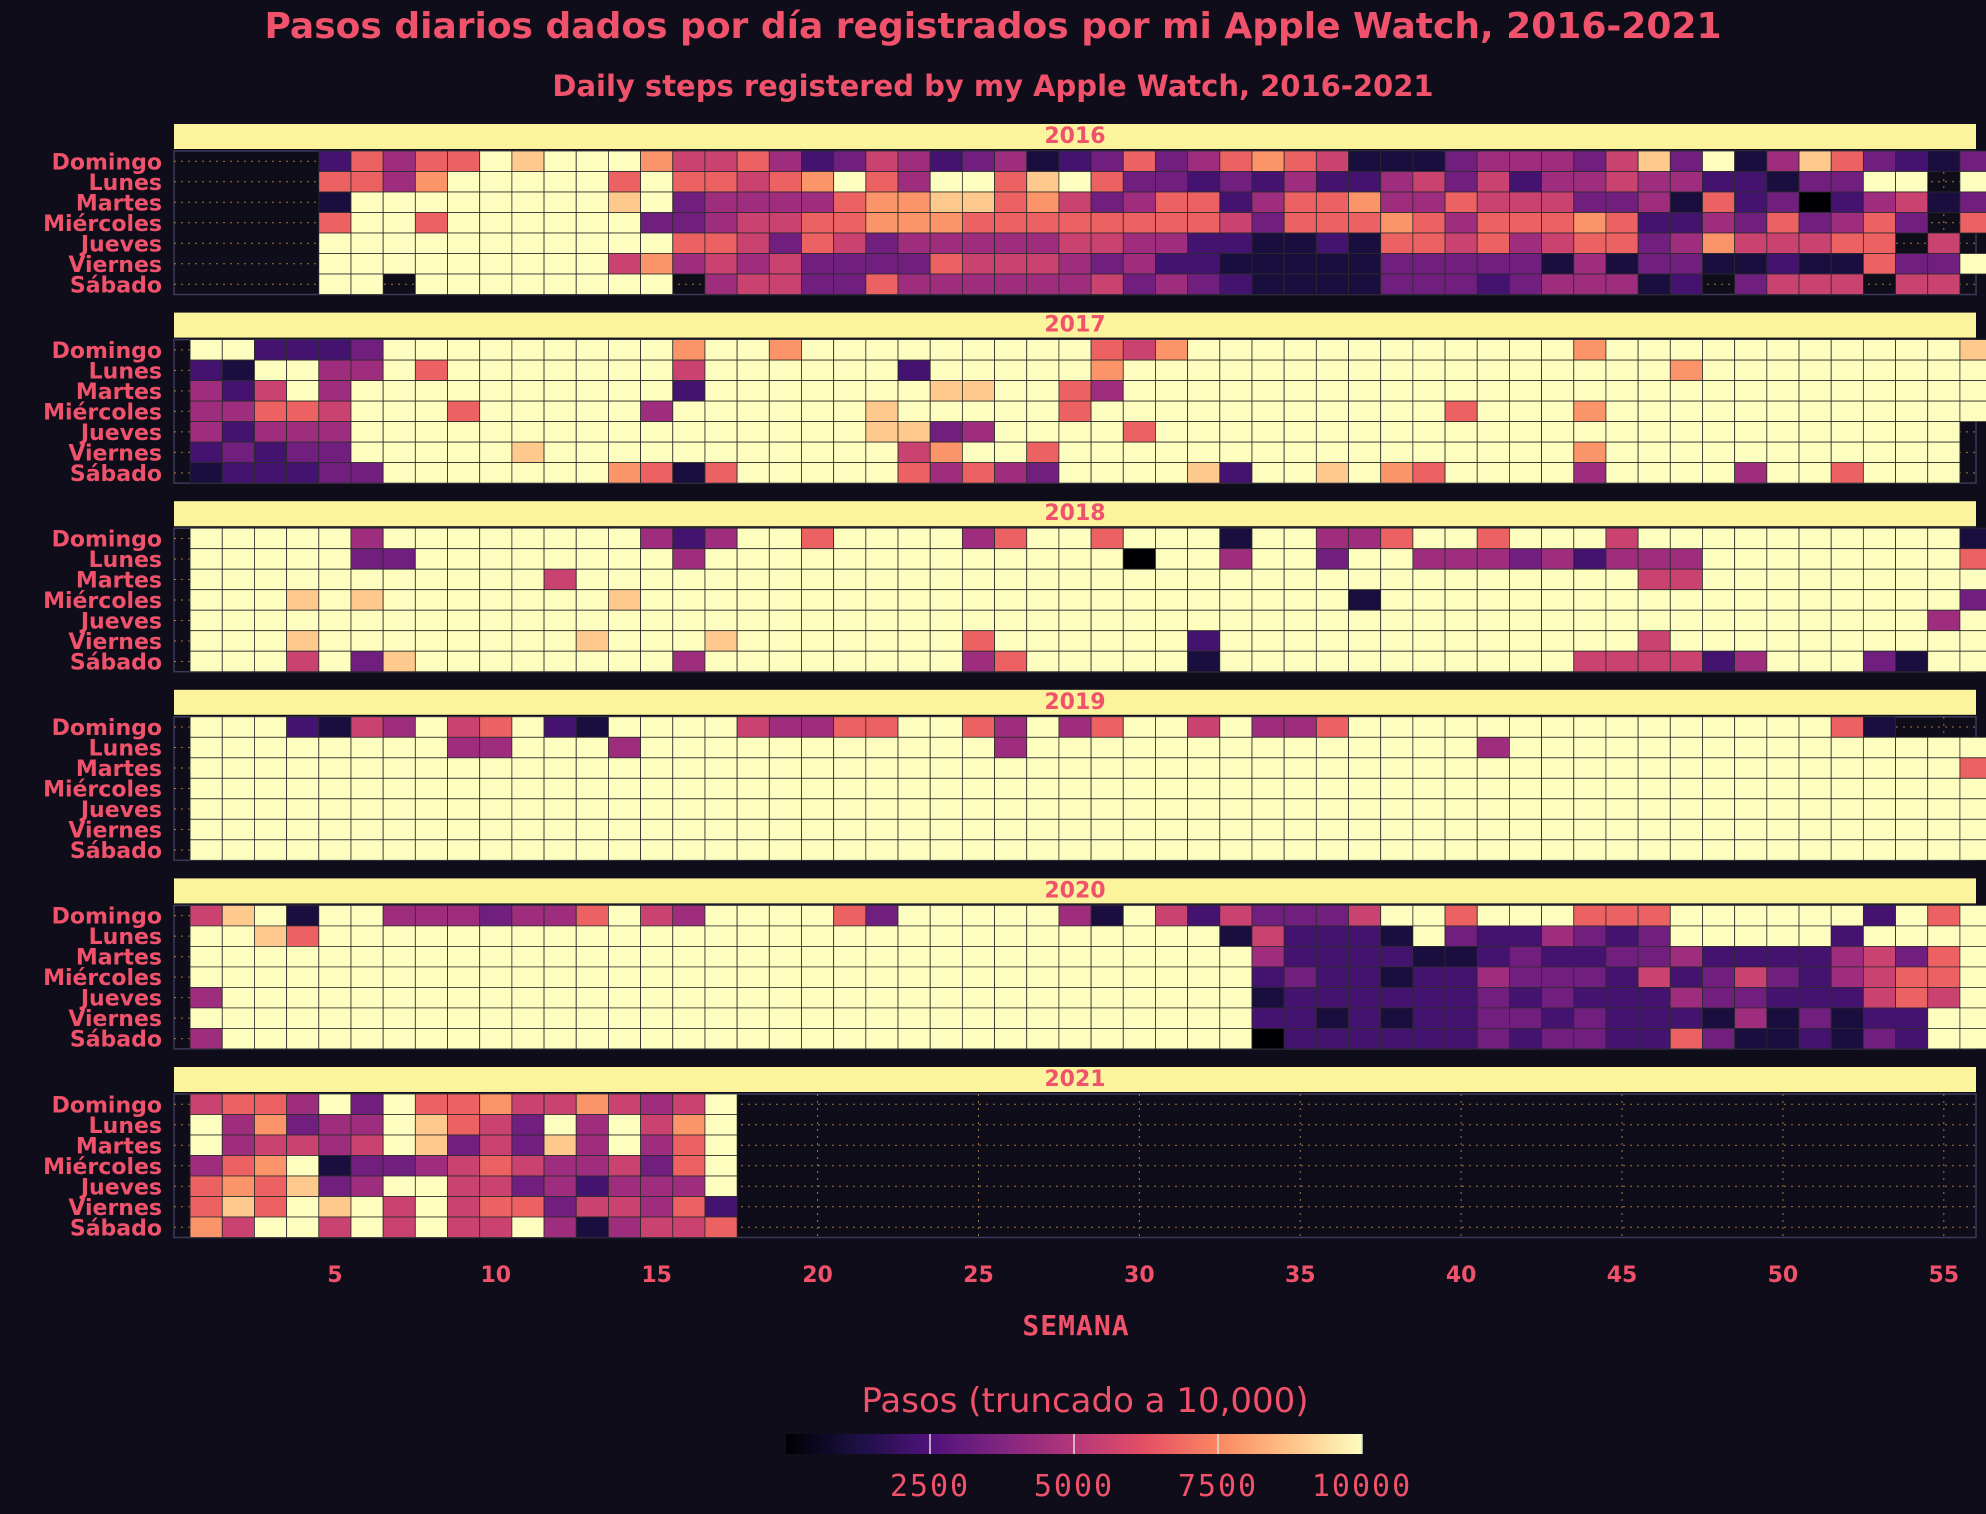 The width and height of the screenshot is (1986, 1514). What do you see at coordinates (119, 958) in the screenshot?
I see `day-label: Martes` at bounding box center [119, 958].